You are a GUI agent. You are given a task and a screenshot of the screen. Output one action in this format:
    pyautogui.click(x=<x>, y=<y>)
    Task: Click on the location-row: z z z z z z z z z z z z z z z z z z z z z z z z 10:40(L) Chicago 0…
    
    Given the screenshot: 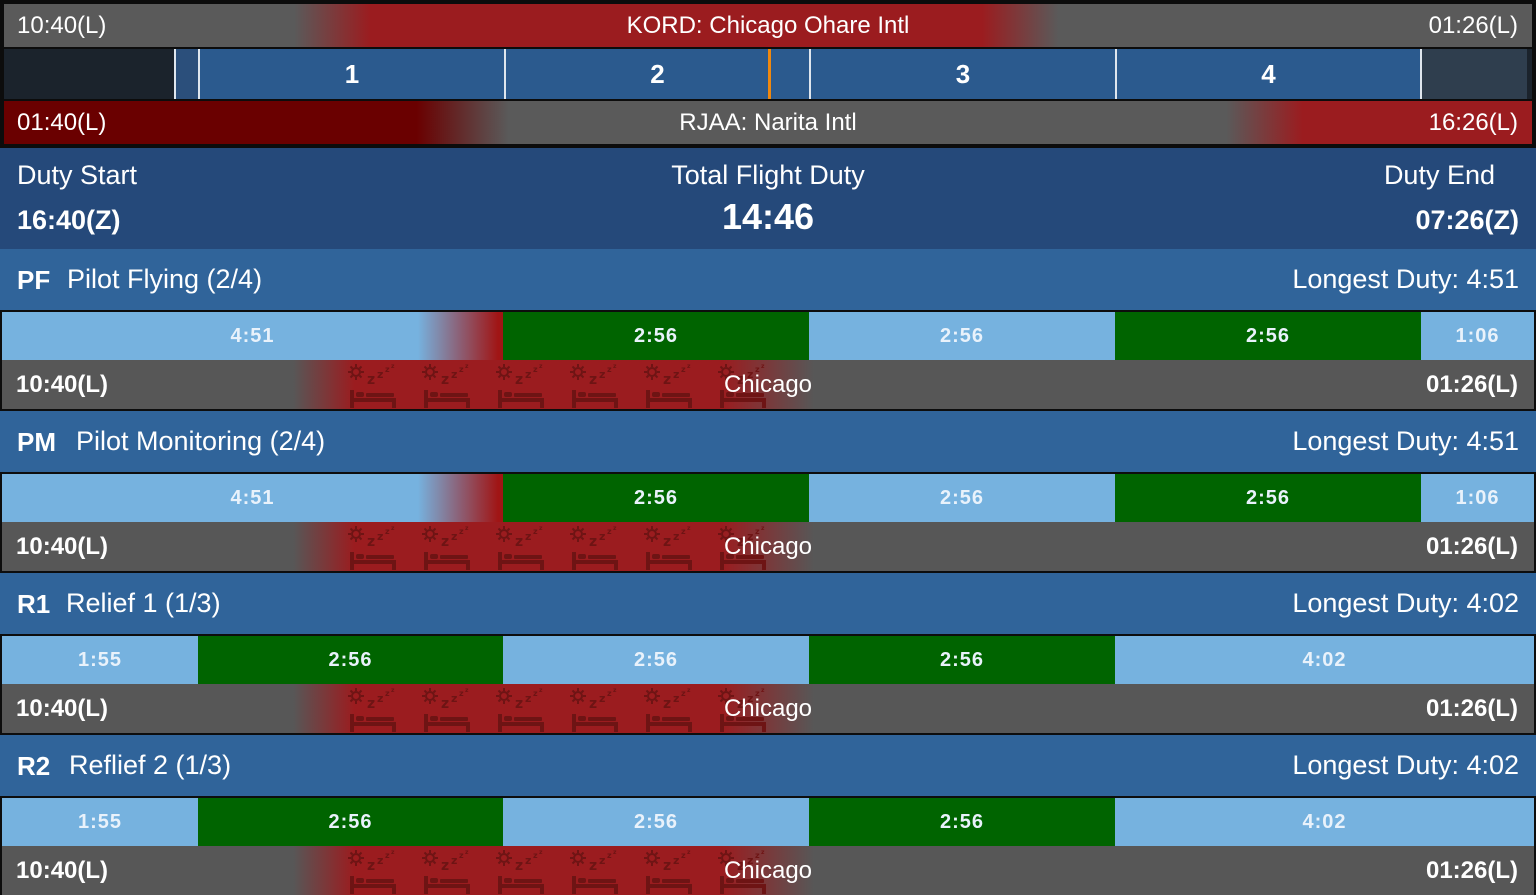 What is the action you would take?
    pyautogui.click(x=768, y=708)
    